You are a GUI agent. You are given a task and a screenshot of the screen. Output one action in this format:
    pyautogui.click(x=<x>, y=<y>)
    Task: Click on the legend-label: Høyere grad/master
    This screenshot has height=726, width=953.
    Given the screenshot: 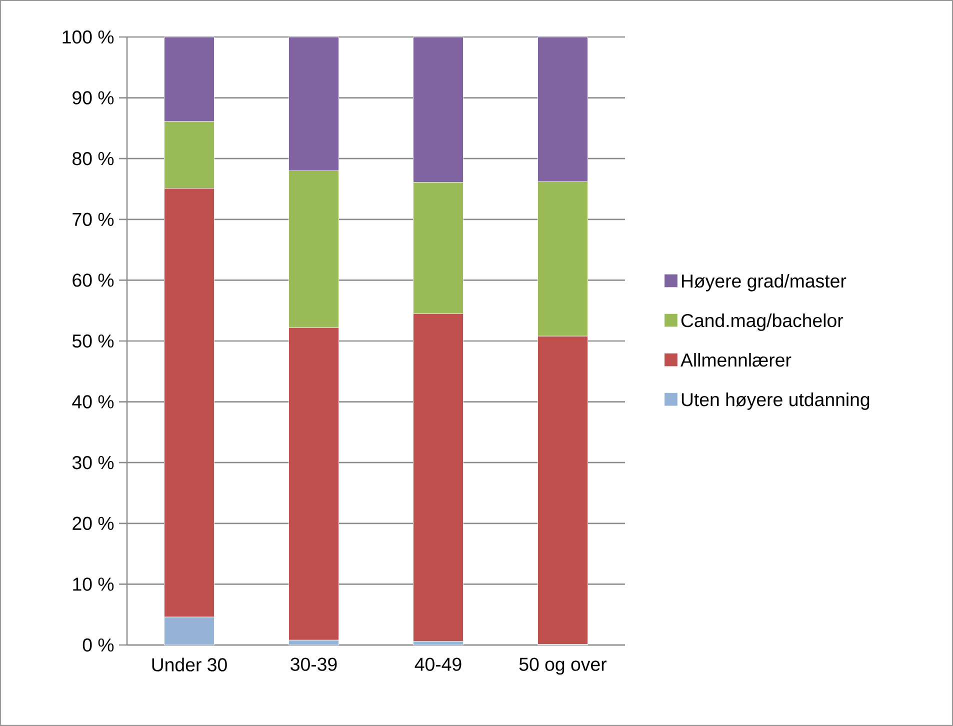 What is the action you would take?
    pyautogui.click(x=764, y=283)
    